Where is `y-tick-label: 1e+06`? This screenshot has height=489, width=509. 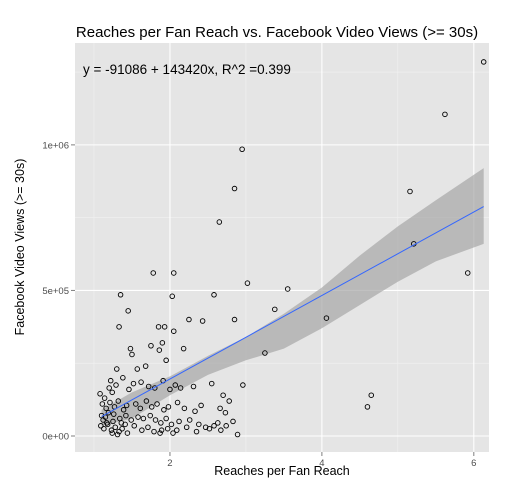
y-tick-label: 1e+06 is located at coordinates (55, 145).